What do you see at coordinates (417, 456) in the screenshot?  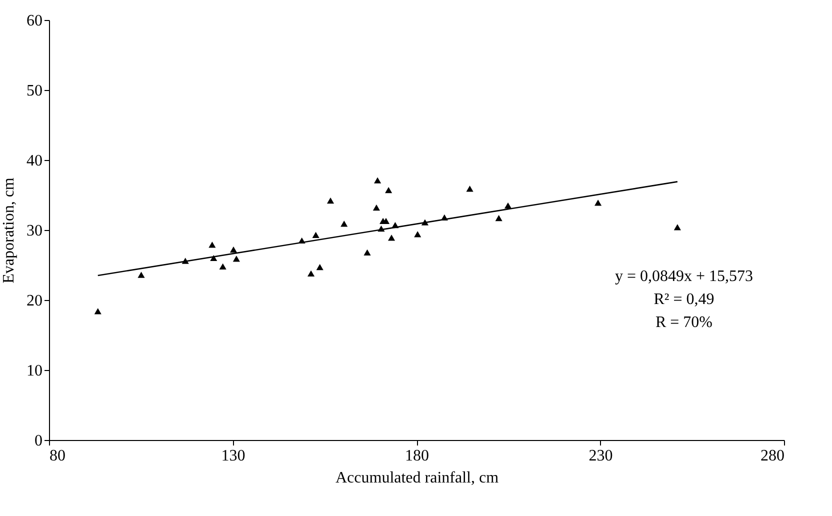 I see `x-tick-label: 180` at bounding box center [417, 456].